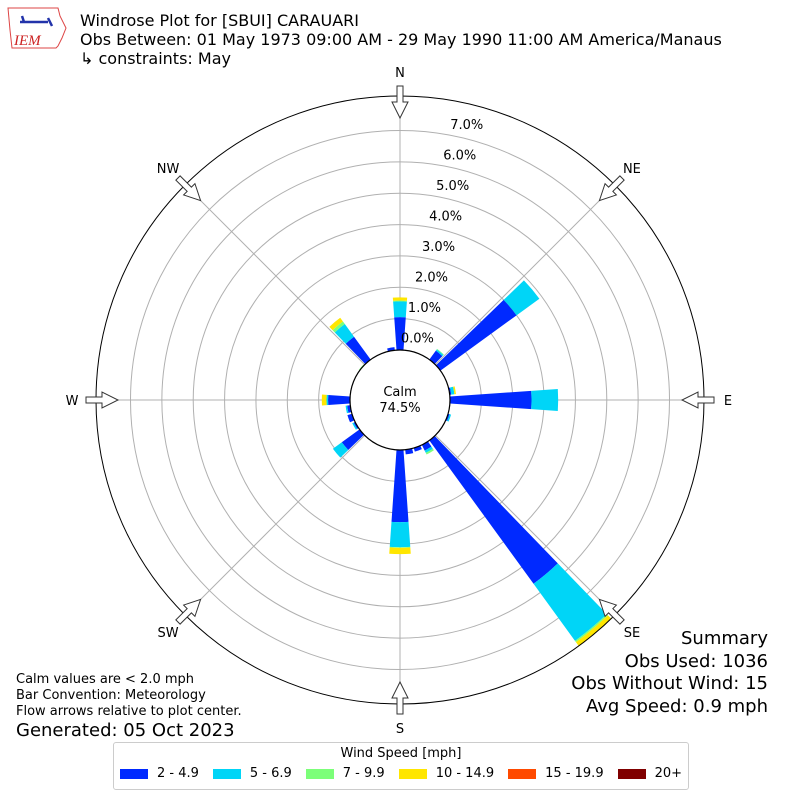 The width and height of the screenshot is (800, 800). What do you see at coordinates (168, 169) in the screenshot?
I see `compass-label-nw: NW` at bounding box center [168, 169].